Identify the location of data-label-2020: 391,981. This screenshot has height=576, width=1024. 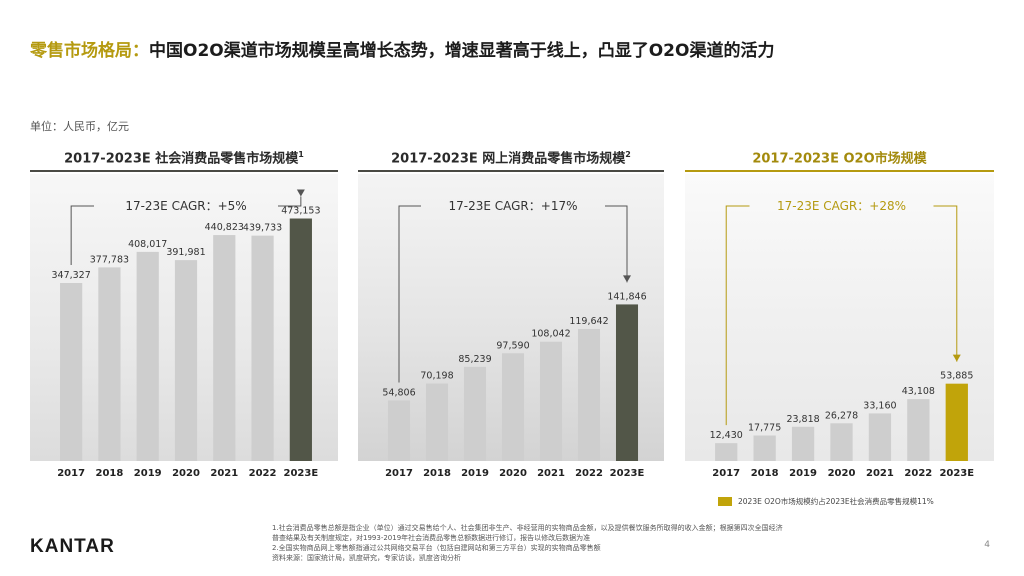
(185, 252).